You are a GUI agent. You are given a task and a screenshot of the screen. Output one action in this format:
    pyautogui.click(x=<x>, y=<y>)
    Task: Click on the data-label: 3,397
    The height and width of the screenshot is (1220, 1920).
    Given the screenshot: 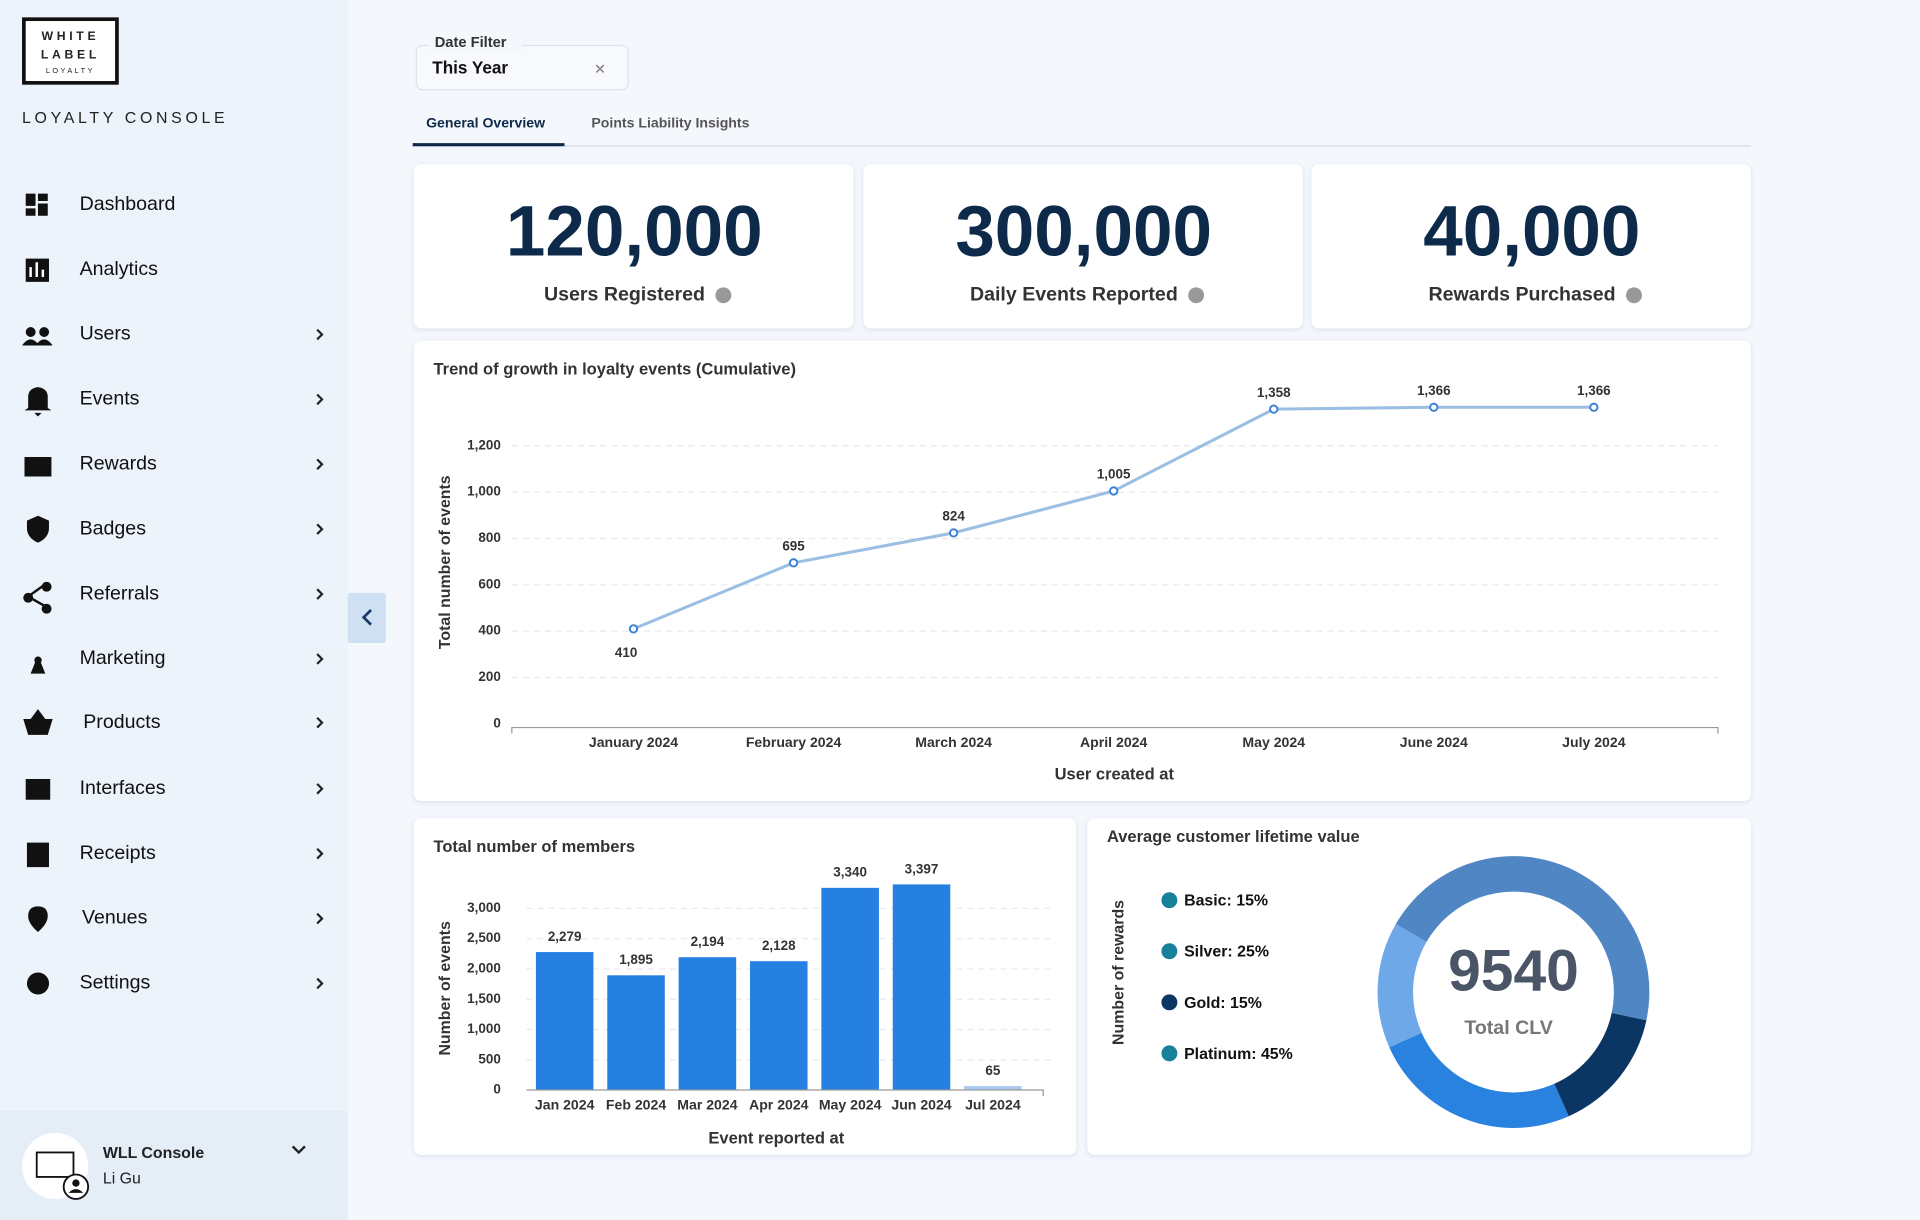 What is the action you would take?
    pyautogui.click(x=922, y=868)
    